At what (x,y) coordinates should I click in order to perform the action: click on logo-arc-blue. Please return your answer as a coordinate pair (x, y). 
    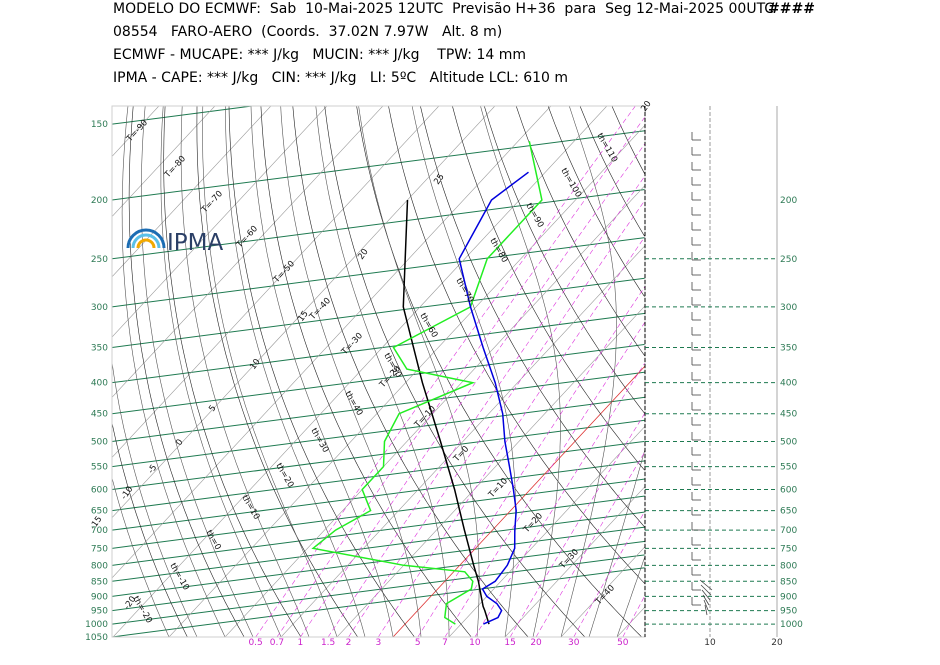
    Looking at the image, I should click on (146, 238).